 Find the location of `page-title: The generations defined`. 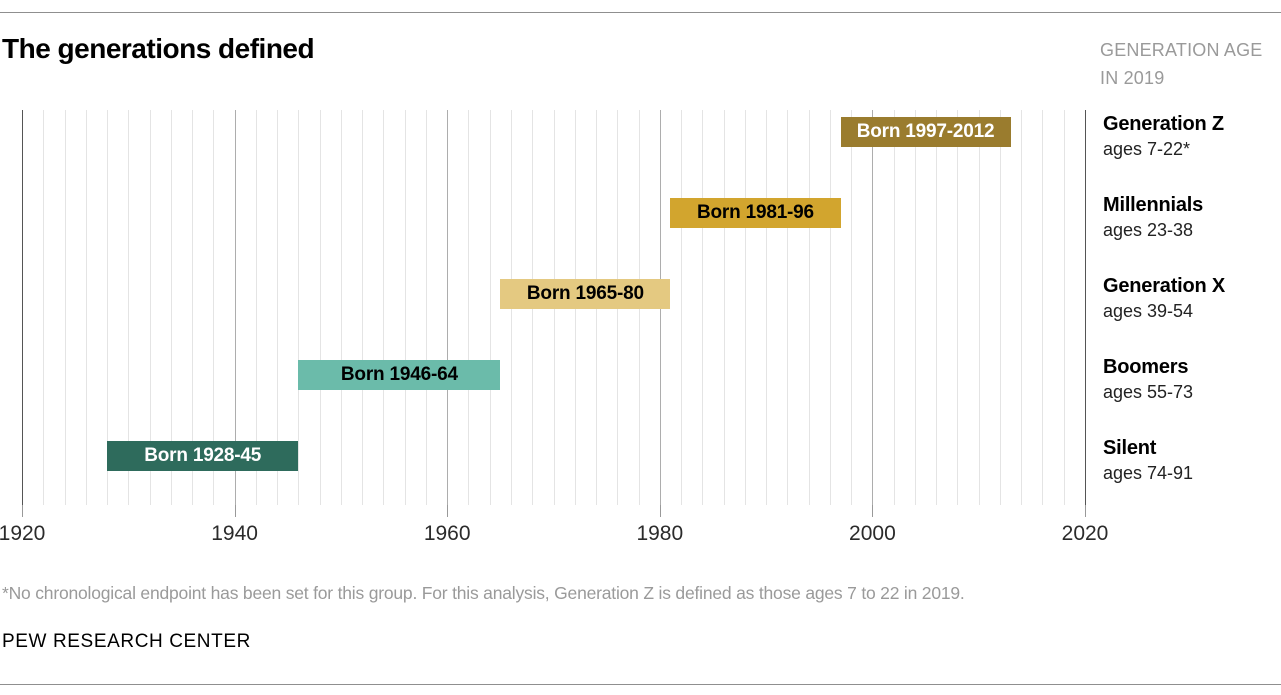

page-title: The generations defined is located at coordinates (158, 48).